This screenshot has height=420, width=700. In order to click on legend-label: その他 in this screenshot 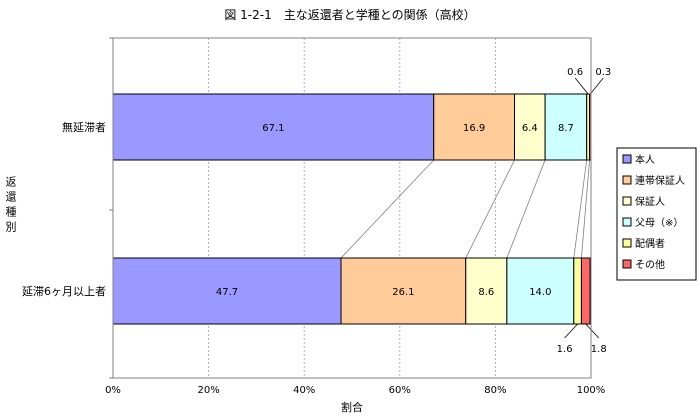, I will do `click(650, 264)`.